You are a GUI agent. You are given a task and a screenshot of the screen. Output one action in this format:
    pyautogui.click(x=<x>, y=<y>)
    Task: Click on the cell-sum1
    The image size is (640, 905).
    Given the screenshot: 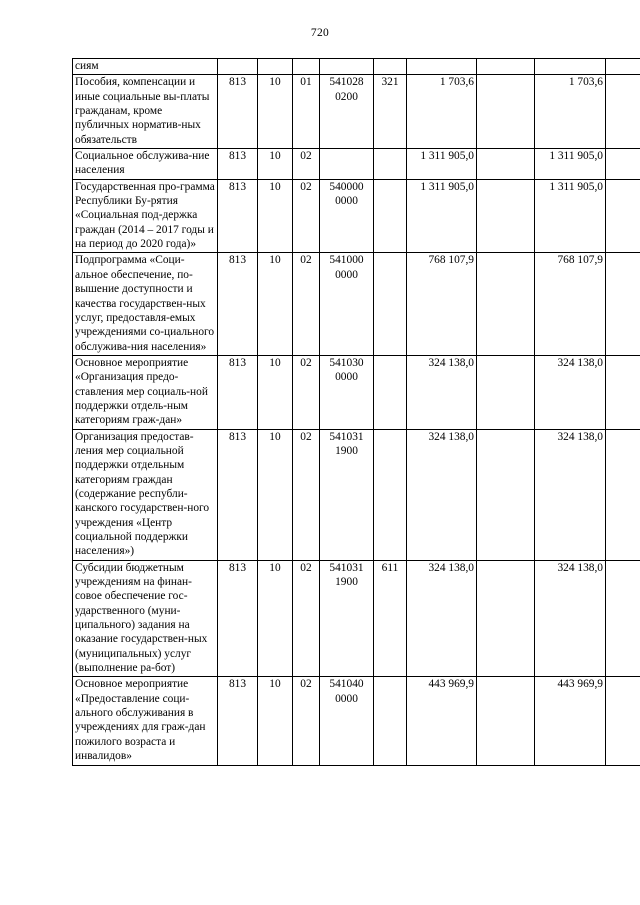 What is the action you would take?
    pyautogui.click(x=441, y=66)
    